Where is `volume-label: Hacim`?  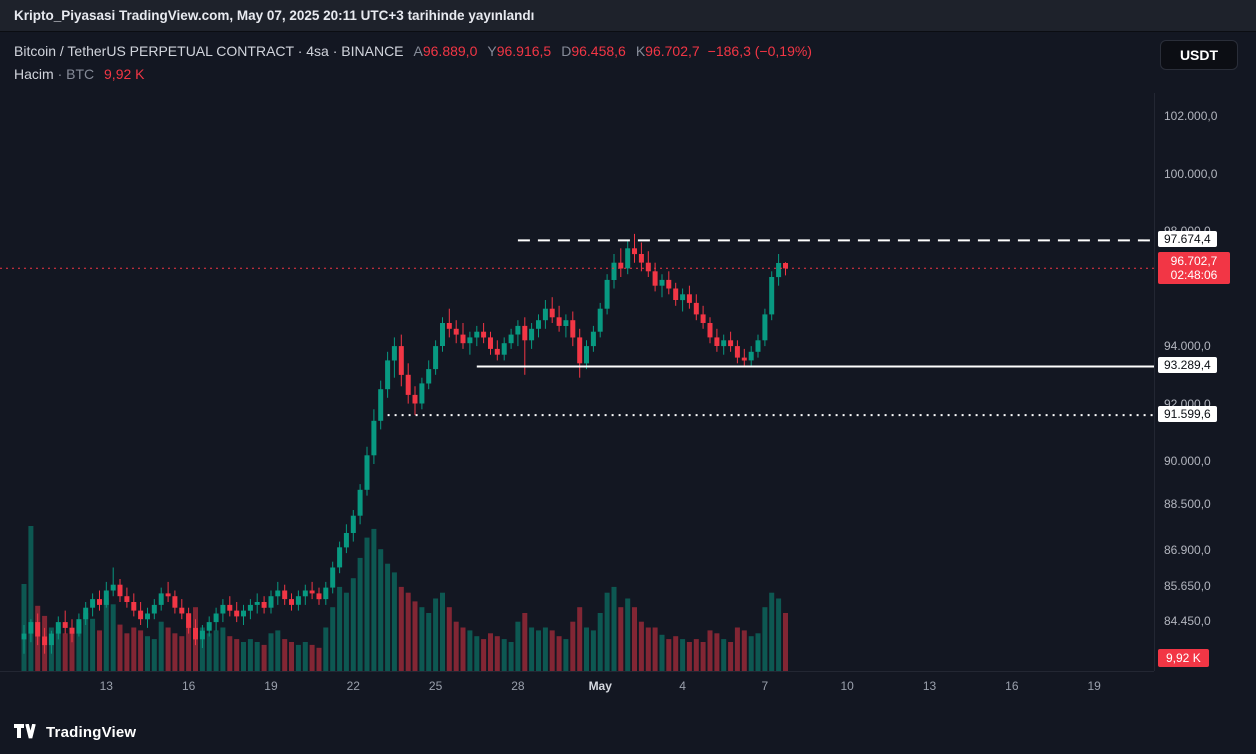
volume-label: Hacim is located at coordinates (34, 74).